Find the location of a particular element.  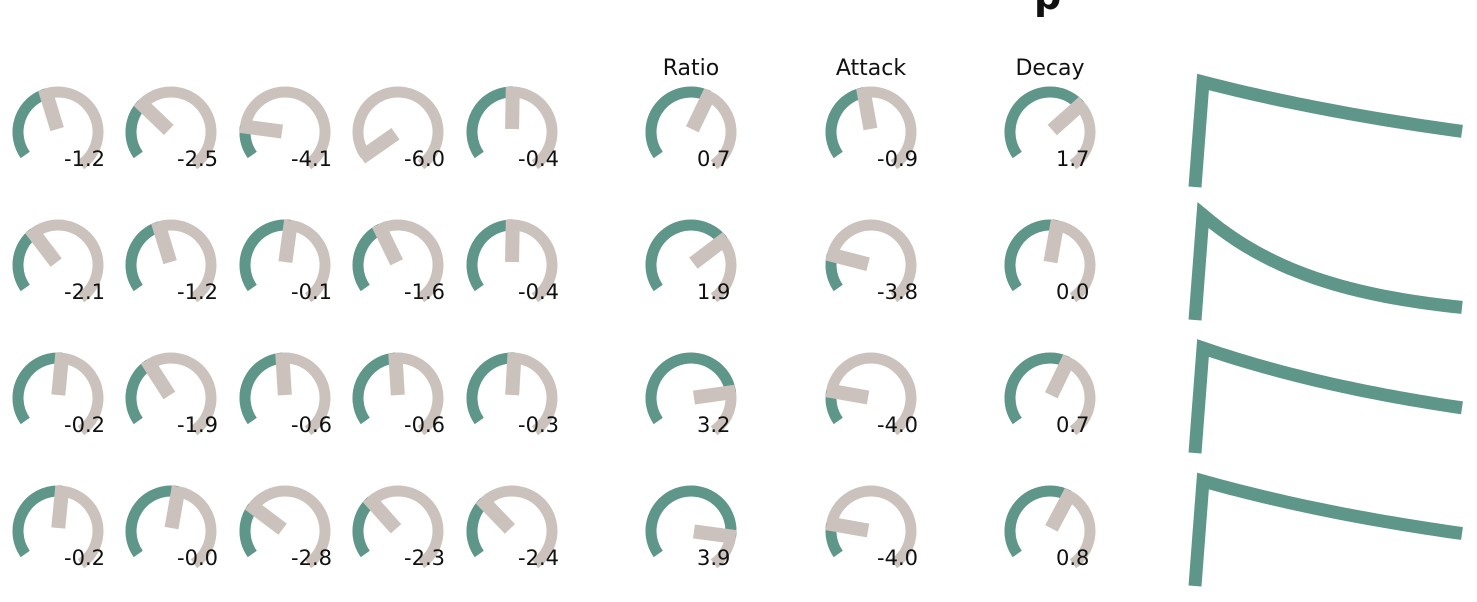

decay-knob-r3: 0.7 is located at coordinates (1050, 394).